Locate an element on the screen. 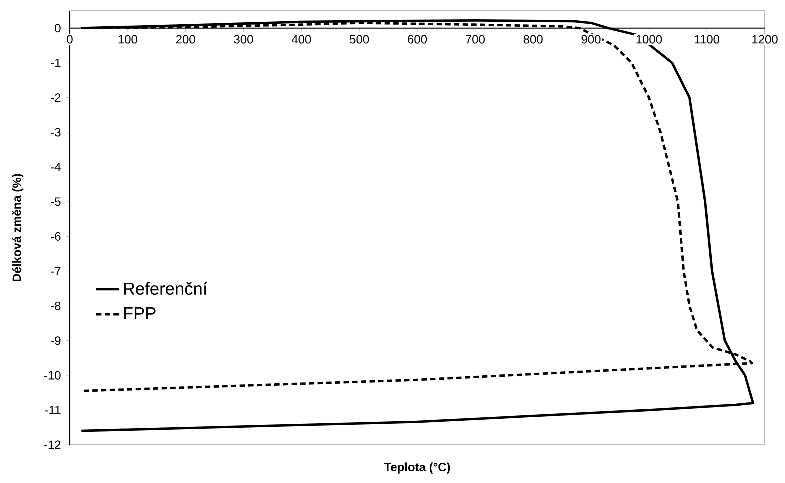 This screenshot has width=785, height=483. x-tick-label: 0 is located at coordinates (70, 39).